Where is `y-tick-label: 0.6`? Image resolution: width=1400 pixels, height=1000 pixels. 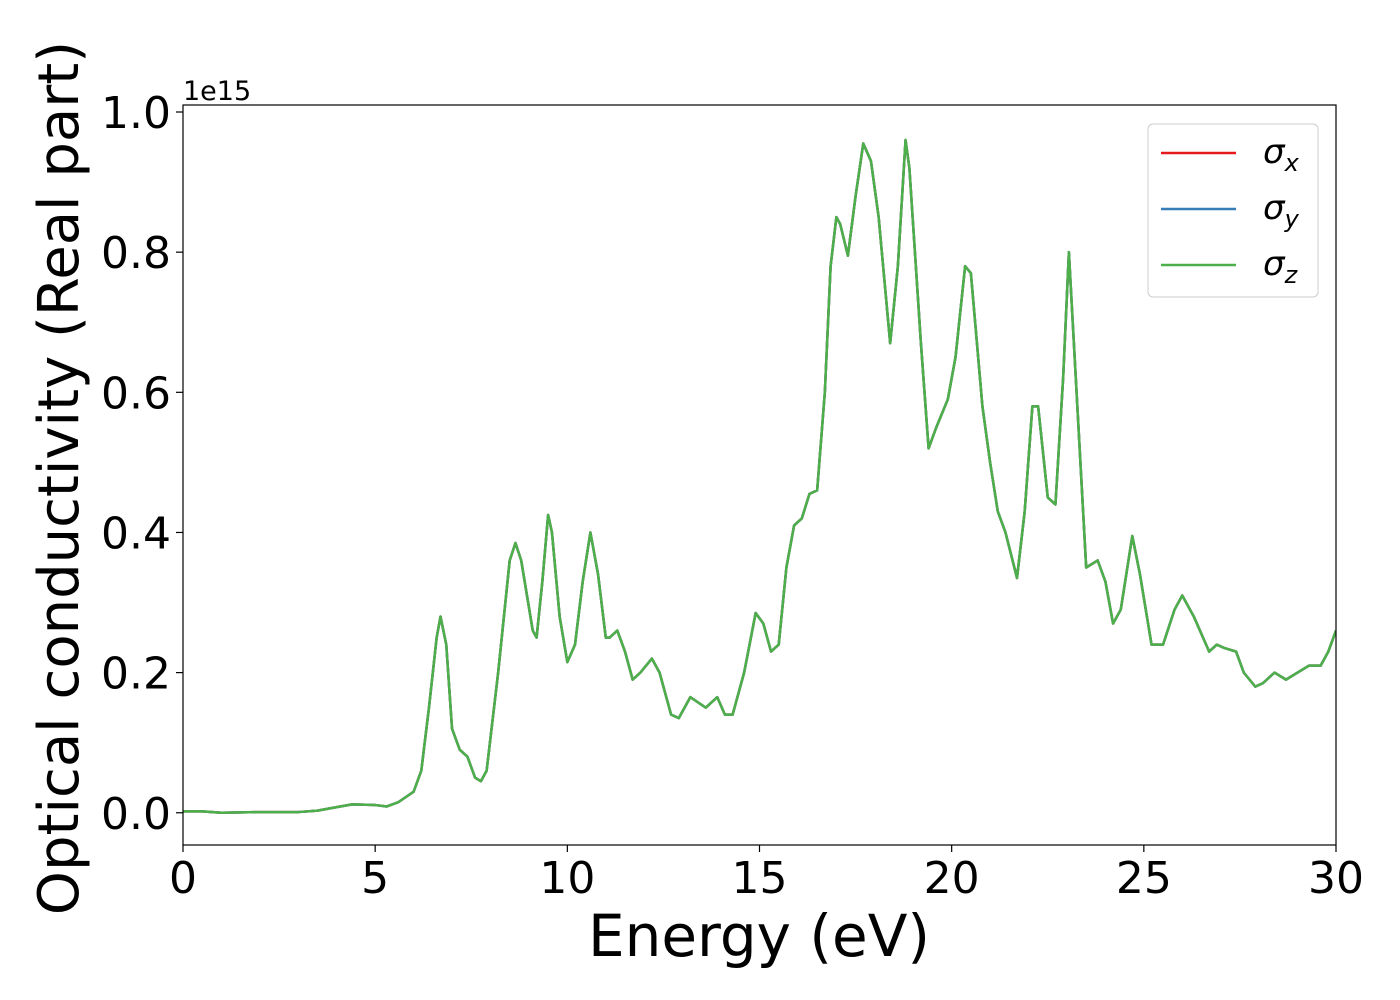
y-tick-label: 0.6 is located at coordinates (136, 393).